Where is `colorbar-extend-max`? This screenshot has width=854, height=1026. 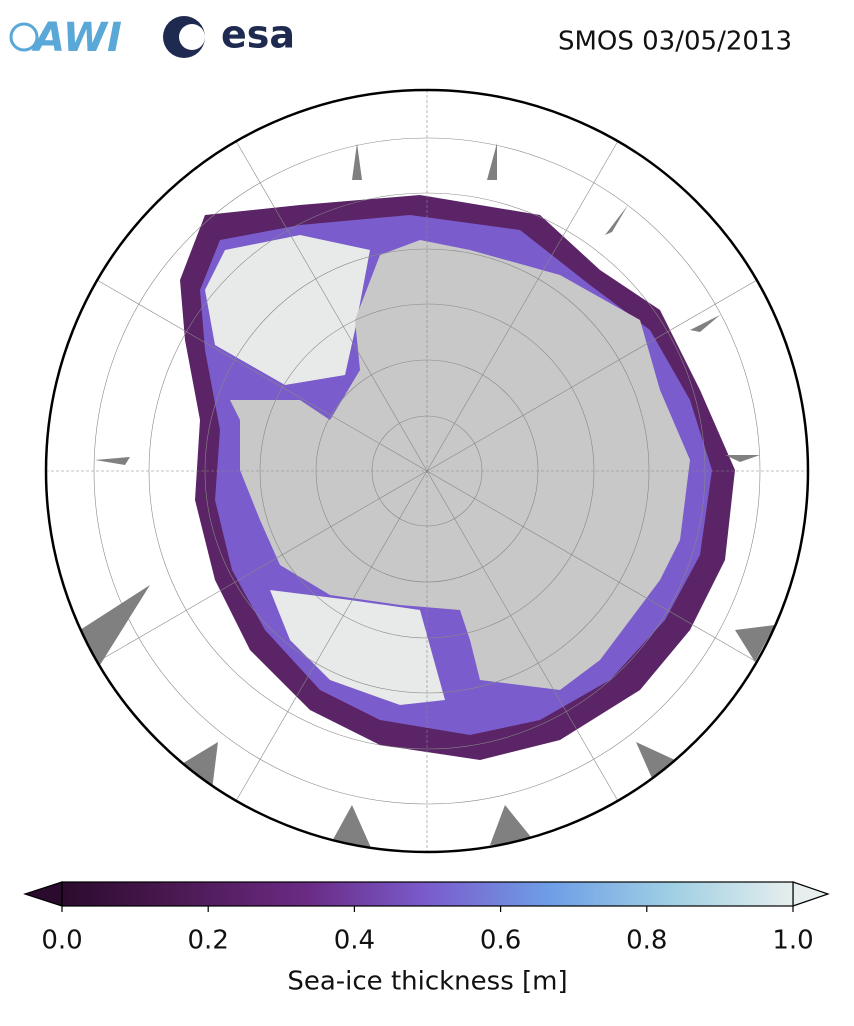
colorbar-extend-max is located at coordinates (811, 894).